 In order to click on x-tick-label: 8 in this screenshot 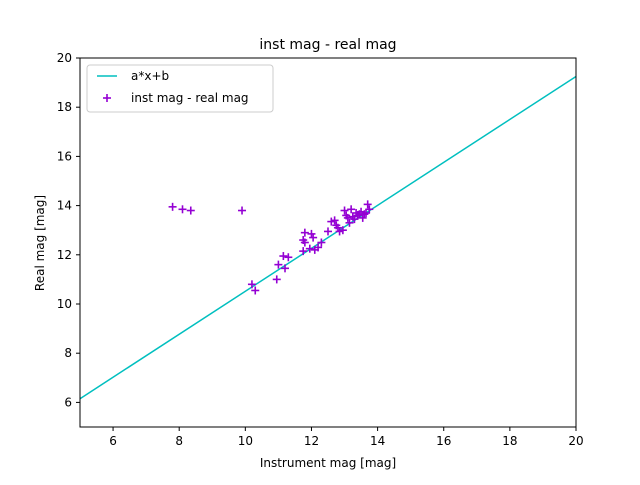, I will do `click(179, 441)`.